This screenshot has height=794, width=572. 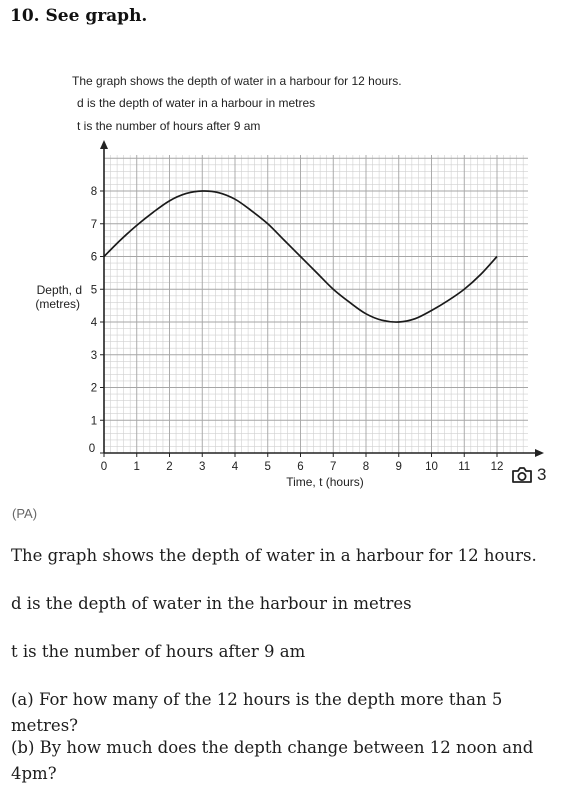 I want to click on y-tick-label: 0, so click(x=92, y=449).